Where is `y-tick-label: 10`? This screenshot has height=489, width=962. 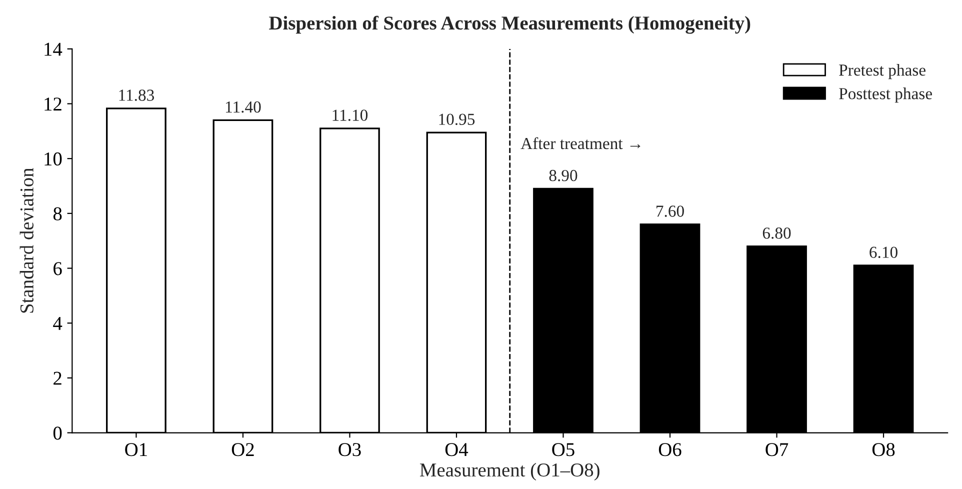 y-tick-label: 10 is located at coordinates (53, 159).